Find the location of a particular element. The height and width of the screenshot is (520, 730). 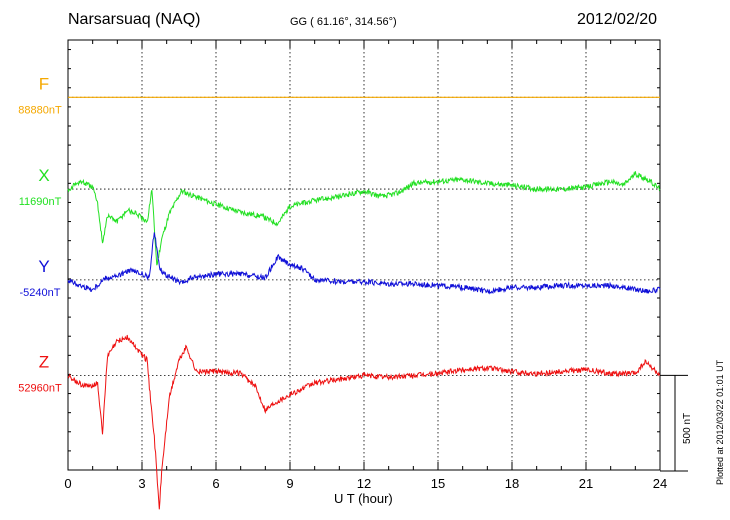

x-tick-label: 15 is located at coordinates (438, 483).